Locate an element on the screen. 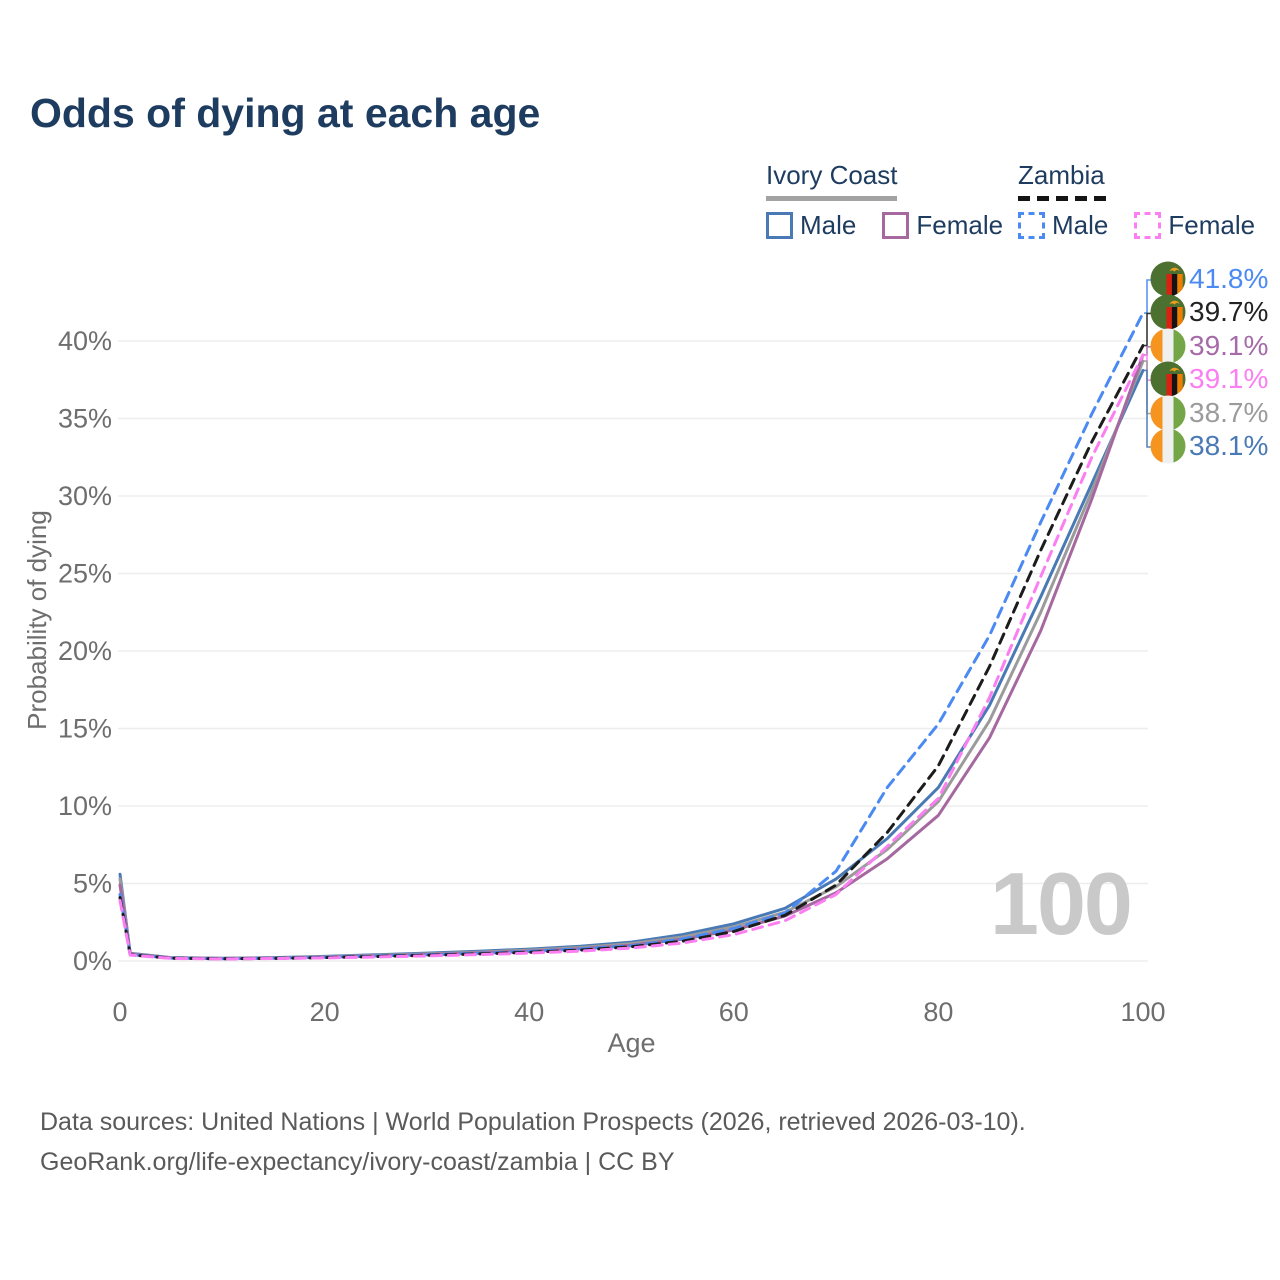 This screenshot has height=1280, width=1280. end-label-zambia-male: 41.8% is located at coordinates (1209, 279).